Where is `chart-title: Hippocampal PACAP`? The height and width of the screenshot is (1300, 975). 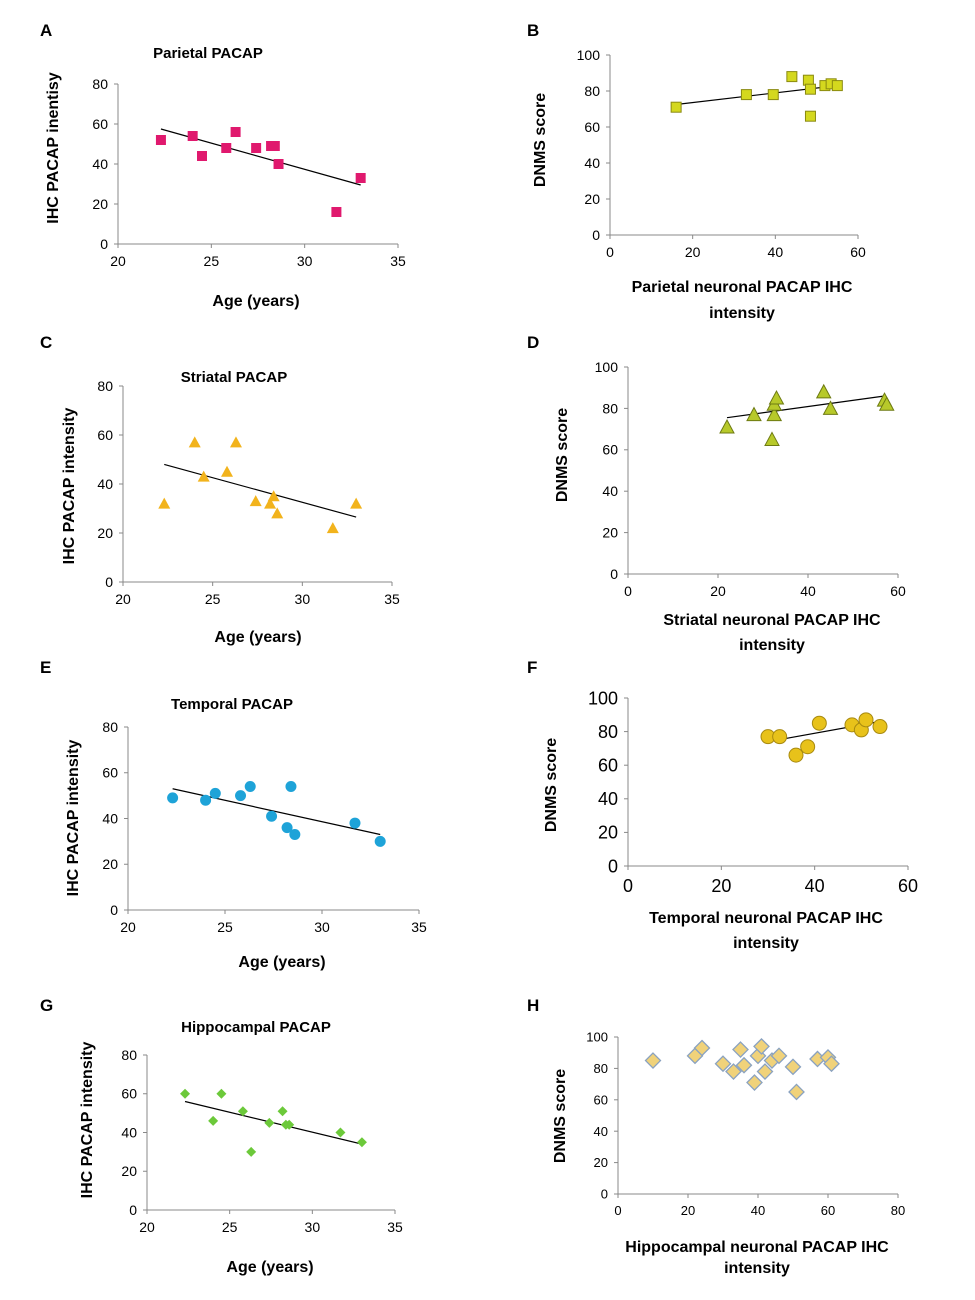
chart-title: Hippocampal PACAP is located at coordinates (256, 1027).